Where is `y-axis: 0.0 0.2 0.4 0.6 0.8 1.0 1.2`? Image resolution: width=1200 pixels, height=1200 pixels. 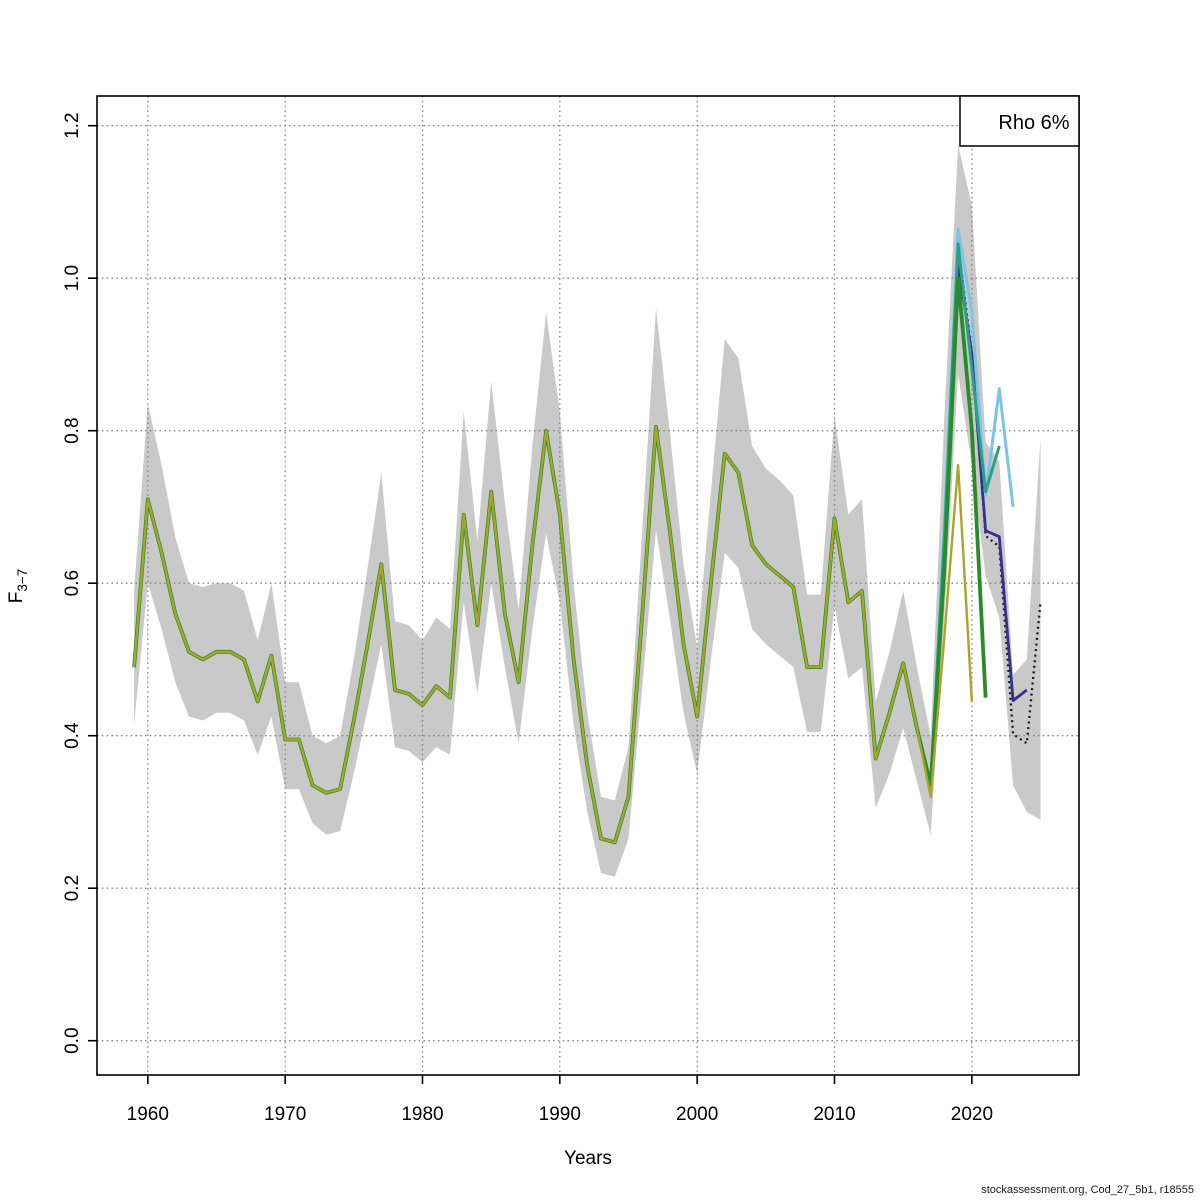
y-axis: 0.0 0.2 0.4 0.6 0.8 1.0 1.2 is located at coordinates (79, 583).